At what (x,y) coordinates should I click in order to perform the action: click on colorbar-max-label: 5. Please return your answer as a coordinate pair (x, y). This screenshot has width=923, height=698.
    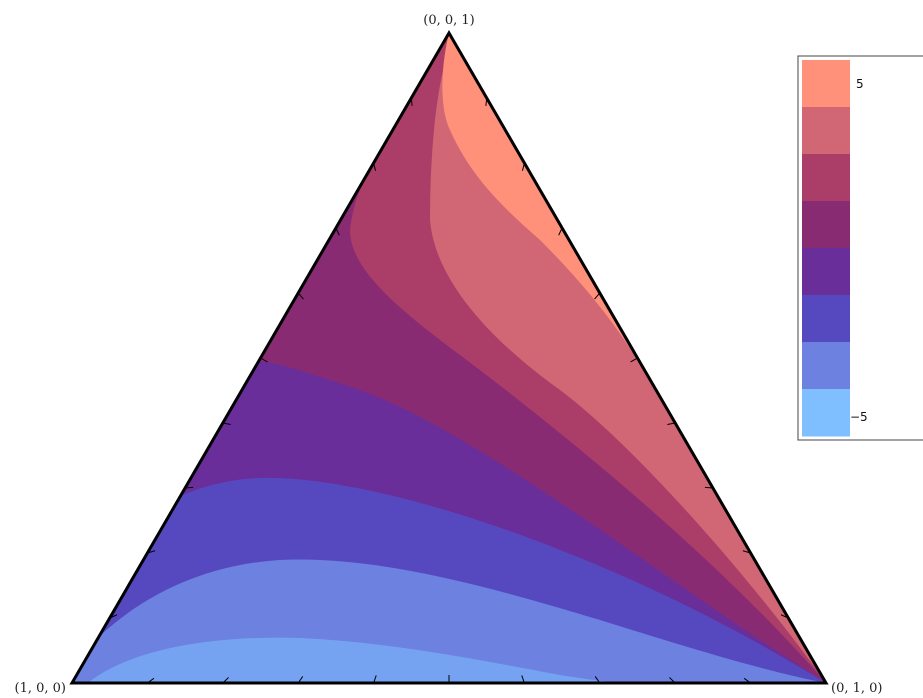
    Looking at the image, I should click on (860, 84).